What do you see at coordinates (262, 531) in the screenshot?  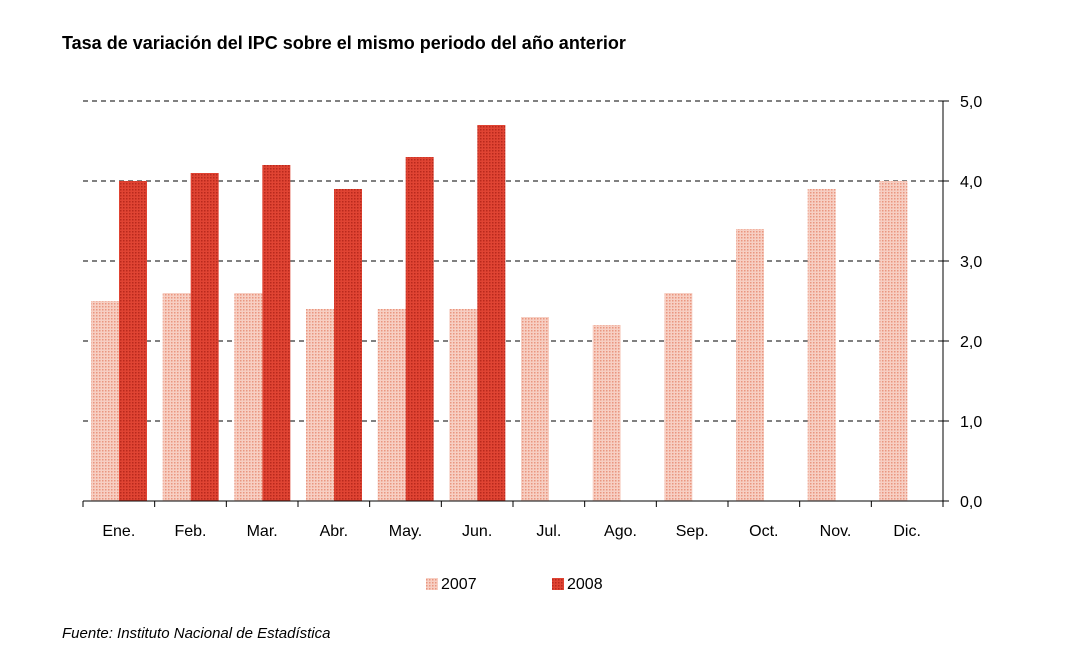 I see `x-tick-label: Mar.` at bounding box center [262, 531].